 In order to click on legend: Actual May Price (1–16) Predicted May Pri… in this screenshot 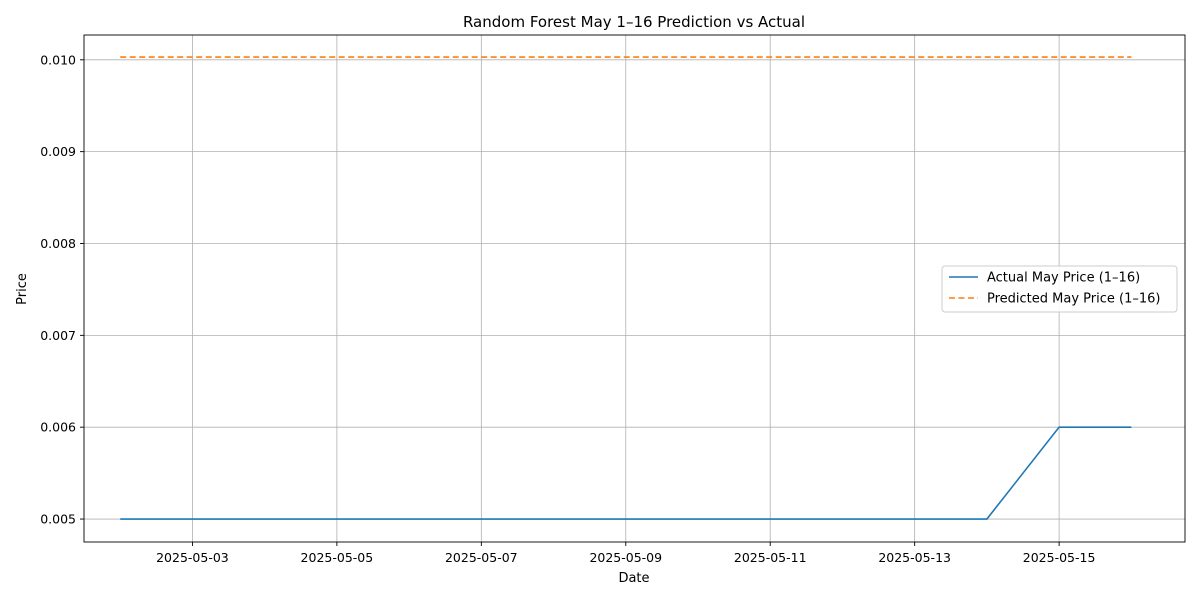, I will do `click(1059, 289)`.